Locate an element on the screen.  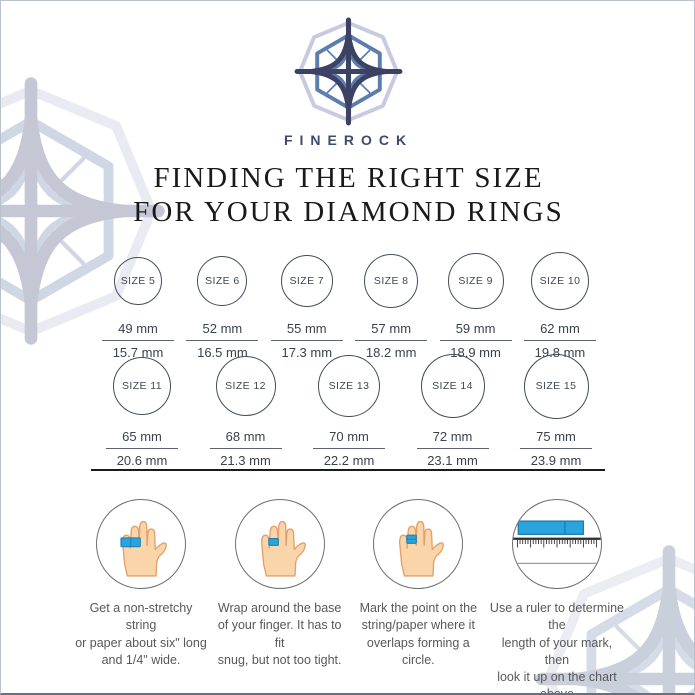
ring-size-label: SIZE 14 is located at coordinates (452, 386).